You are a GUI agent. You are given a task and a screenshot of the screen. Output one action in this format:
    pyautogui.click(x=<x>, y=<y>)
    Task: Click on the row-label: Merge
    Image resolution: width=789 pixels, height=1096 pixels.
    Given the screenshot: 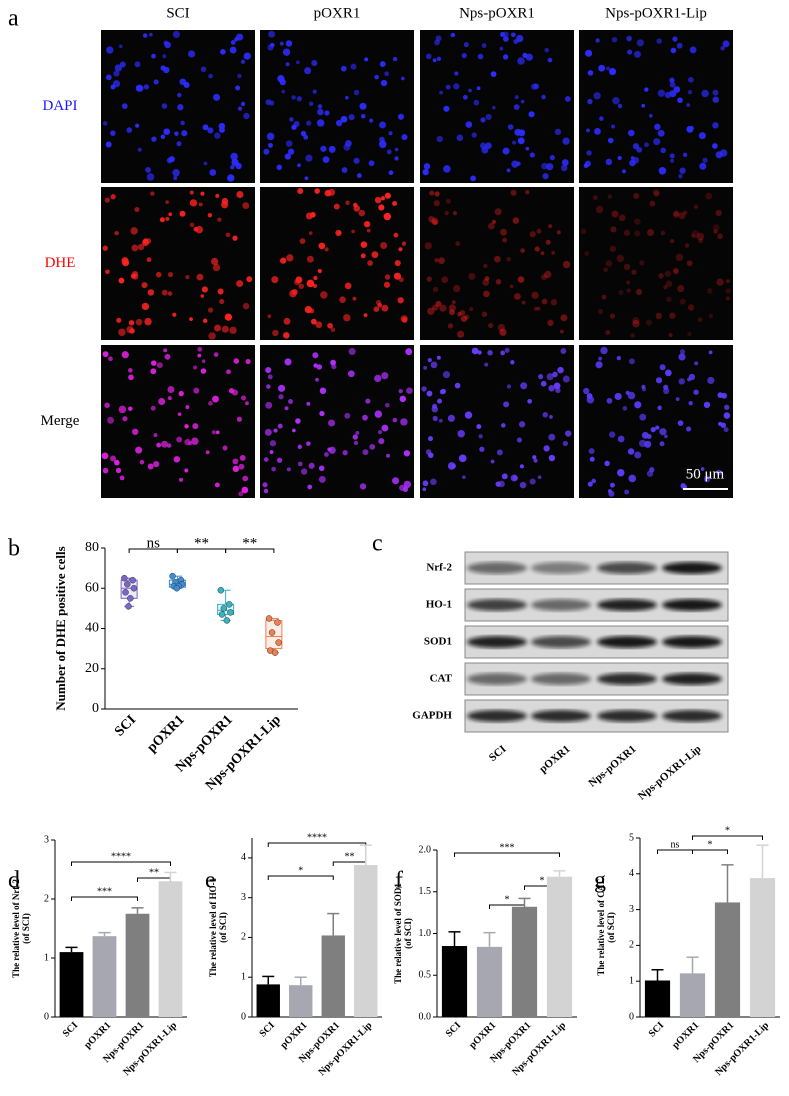 What is the action you would take?
    pyautogui.click(x=60, y=421)
    